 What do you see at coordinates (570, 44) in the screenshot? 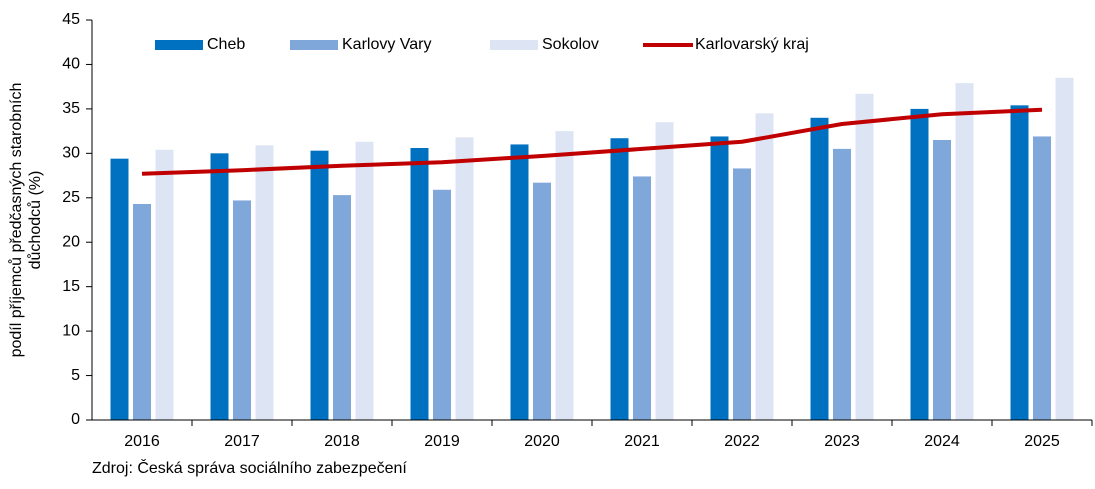
I see `legend-label: Sokolov` at bounding box center [570, 44].